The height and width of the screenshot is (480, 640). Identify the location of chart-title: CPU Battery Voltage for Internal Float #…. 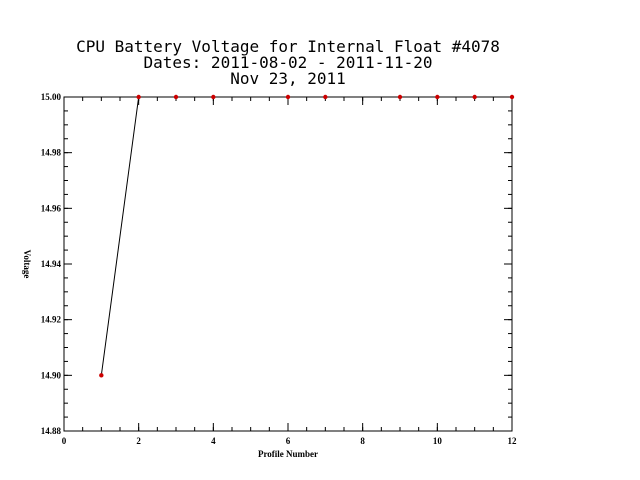
(288, 62).